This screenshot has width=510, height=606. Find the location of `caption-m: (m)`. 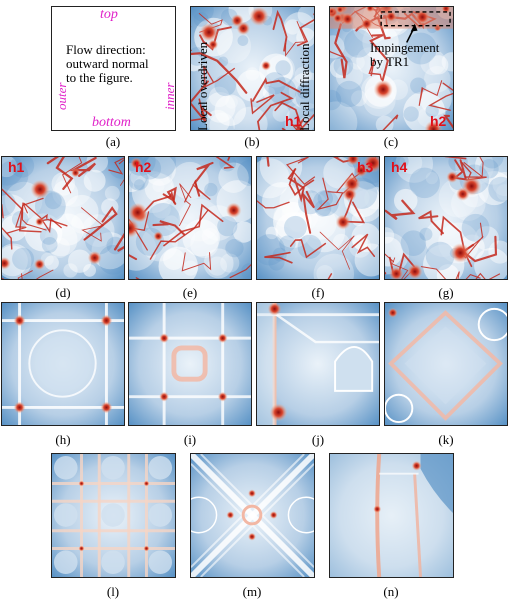

caption-m: (m) is located at coordinates (252, 591).